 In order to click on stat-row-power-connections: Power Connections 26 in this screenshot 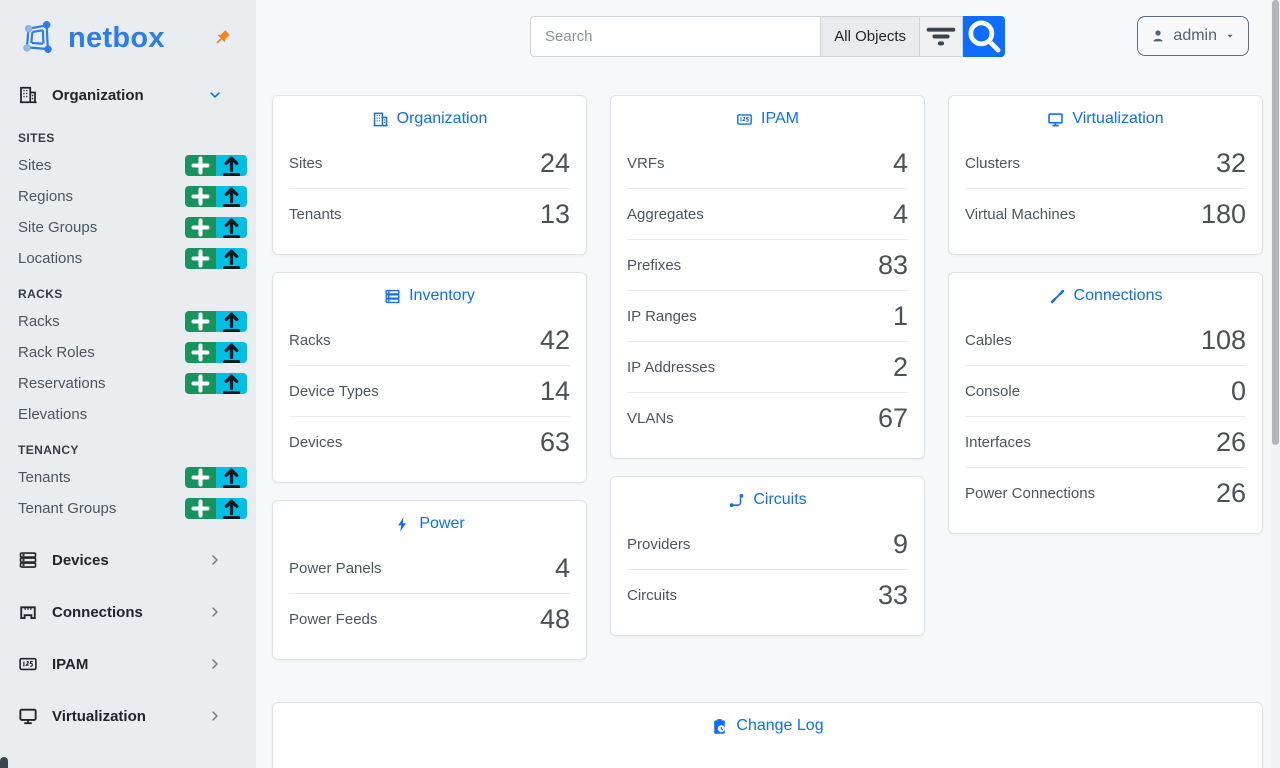, I will do `click(1105, 493)`.